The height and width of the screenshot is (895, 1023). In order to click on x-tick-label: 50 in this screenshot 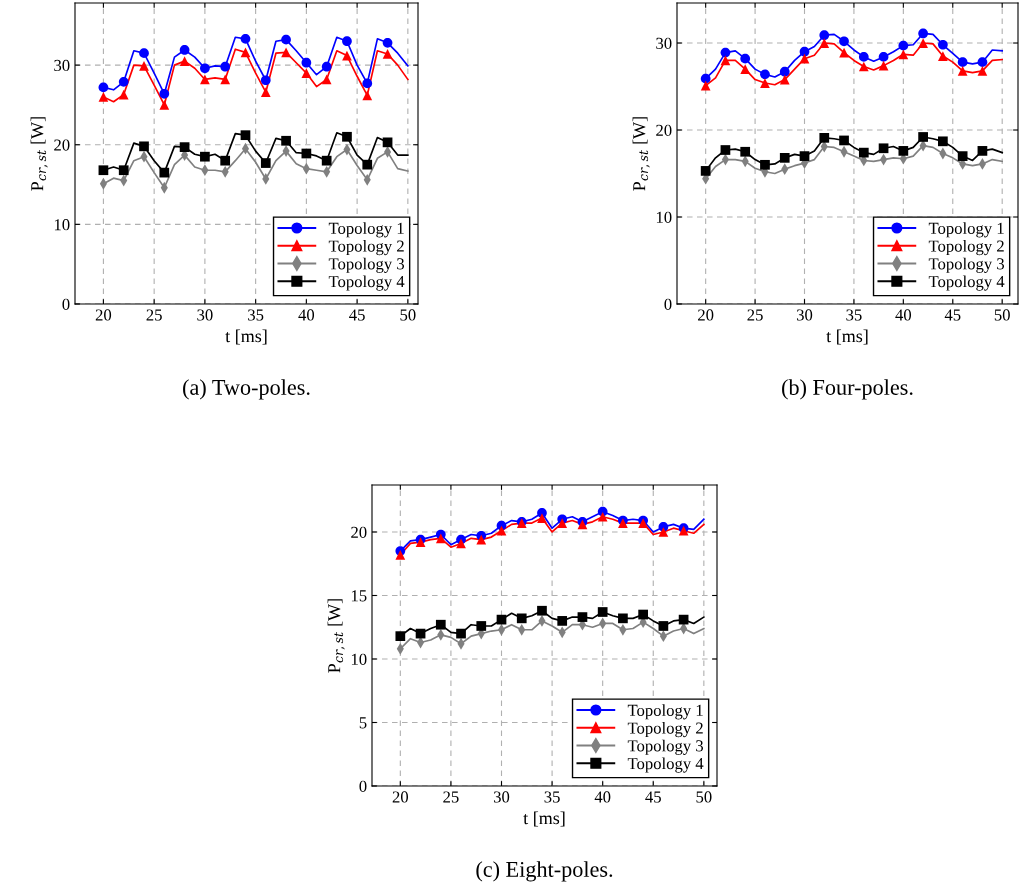, I will do `click(408, 315)`.